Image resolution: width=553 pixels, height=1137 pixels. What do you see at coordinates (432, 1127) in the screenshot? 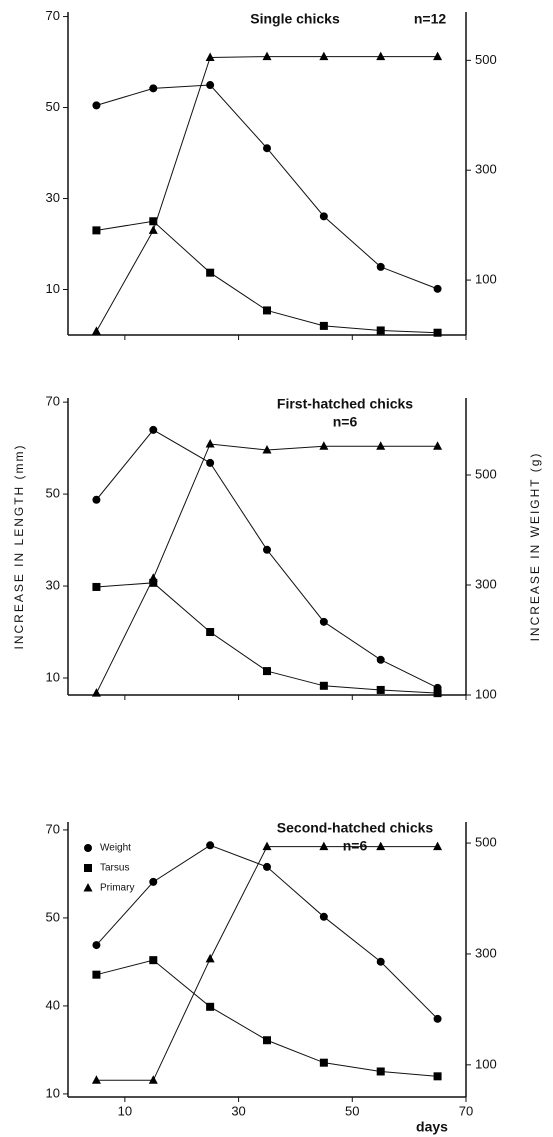
I see `x-axis-label: days` at bounding box center [432, 1127].